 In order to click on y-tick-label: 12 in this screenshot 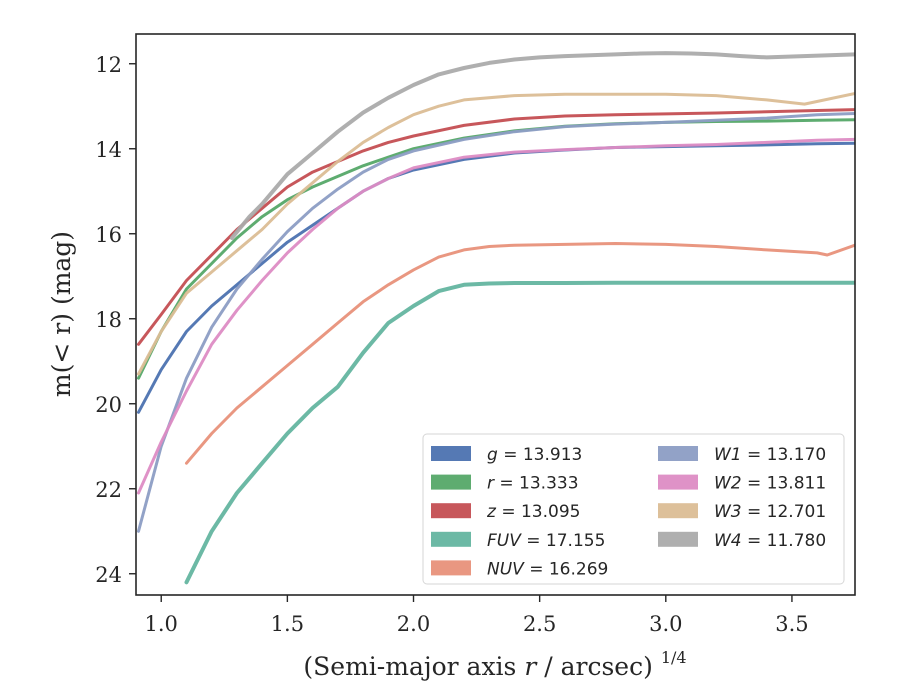, I will do `click(108, 65)`.